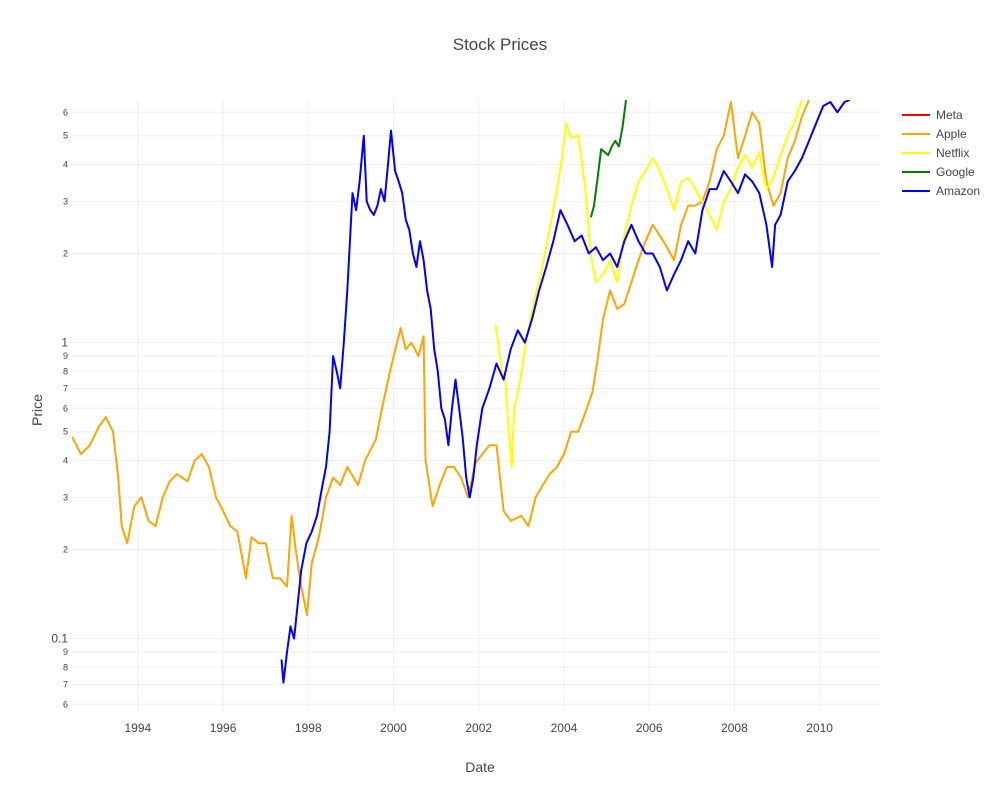 The width and height of the screenshot is (1000, 800). I want to click on legend-label-apple: Apple, so click(951, 134).